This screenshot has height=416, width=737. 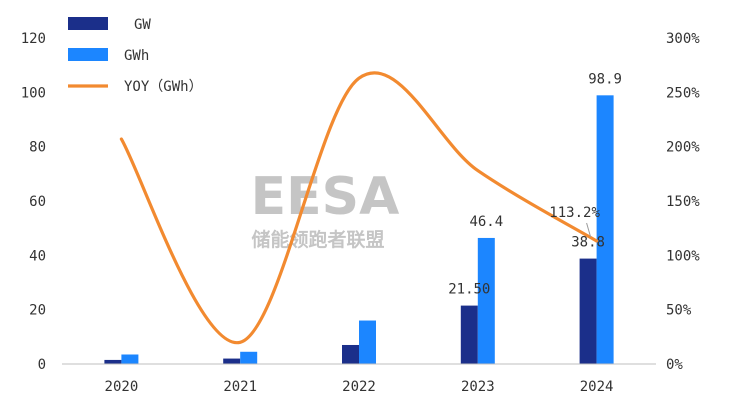 What do you see at coordinates (37, 202) in the screenshot?
I see `left-tick-label: 60` at bounding box center [37, 202].